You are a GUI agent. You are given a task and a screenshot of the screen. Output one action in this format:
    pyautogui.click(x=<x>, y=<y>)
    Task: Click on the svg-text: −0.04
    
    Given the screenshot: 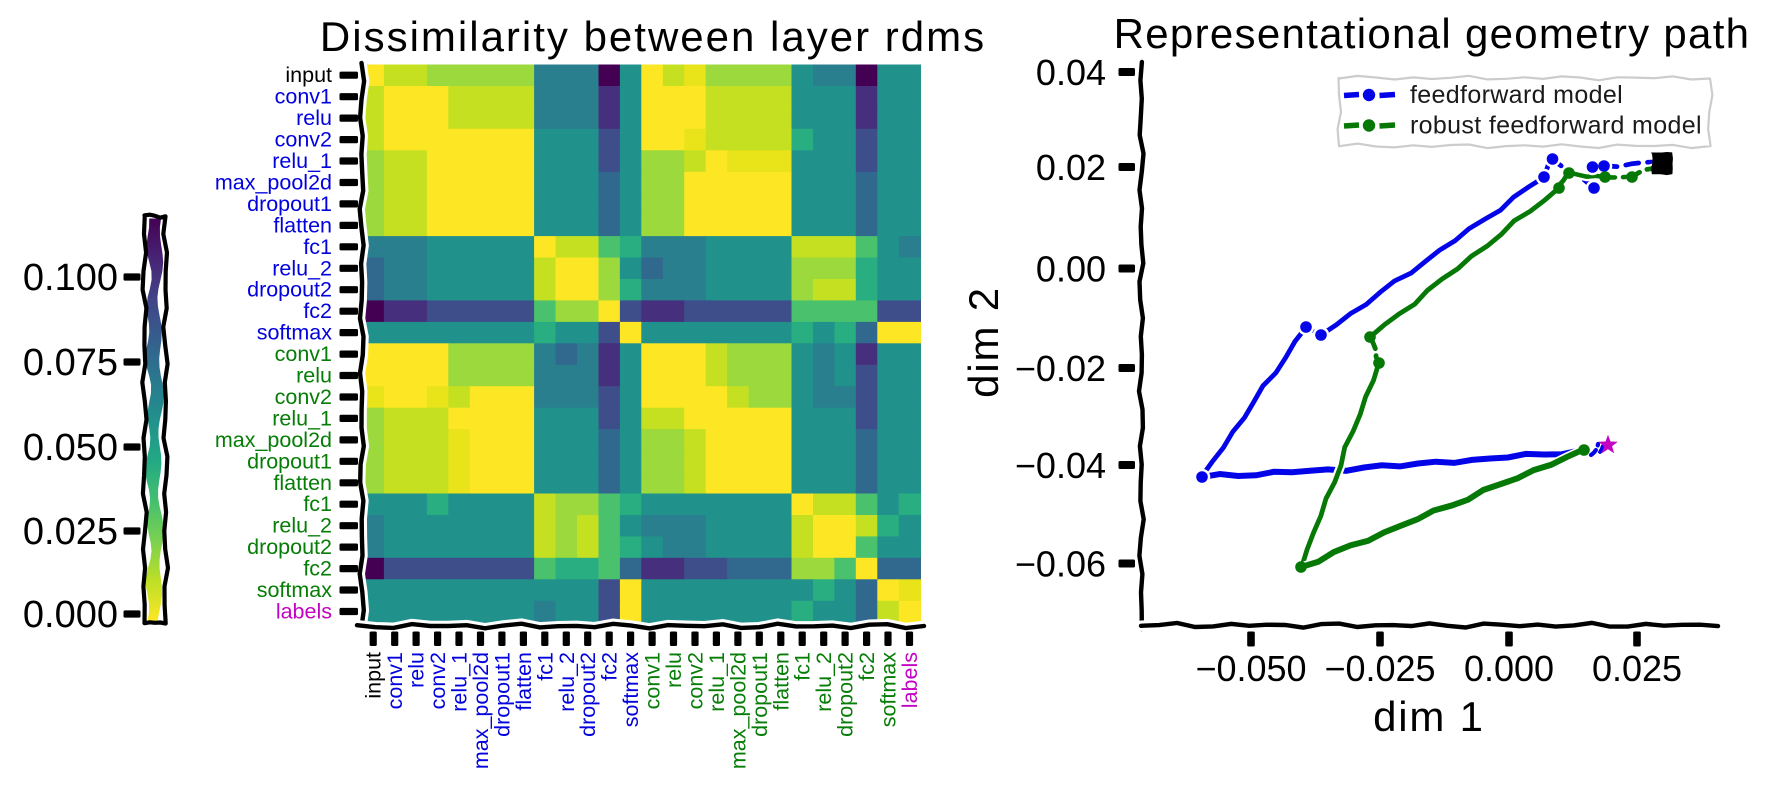 What is the action you would take?
    pyautogui.click(x=1060, y=465)
    